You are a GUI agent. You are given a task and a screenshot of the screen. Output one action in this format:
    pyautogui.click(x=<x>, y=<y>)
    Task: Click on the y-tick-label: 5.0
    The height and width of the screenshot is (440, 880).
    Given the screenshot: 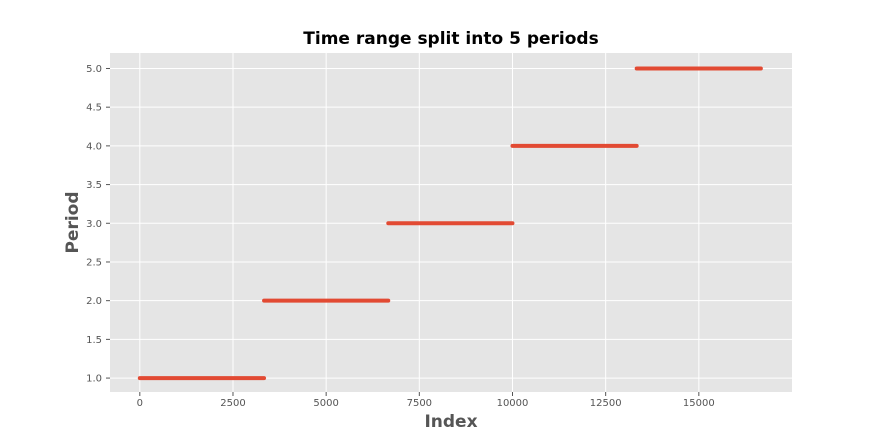 What is the action you would take?
    pyautogui.click(x=94, y=69)
    